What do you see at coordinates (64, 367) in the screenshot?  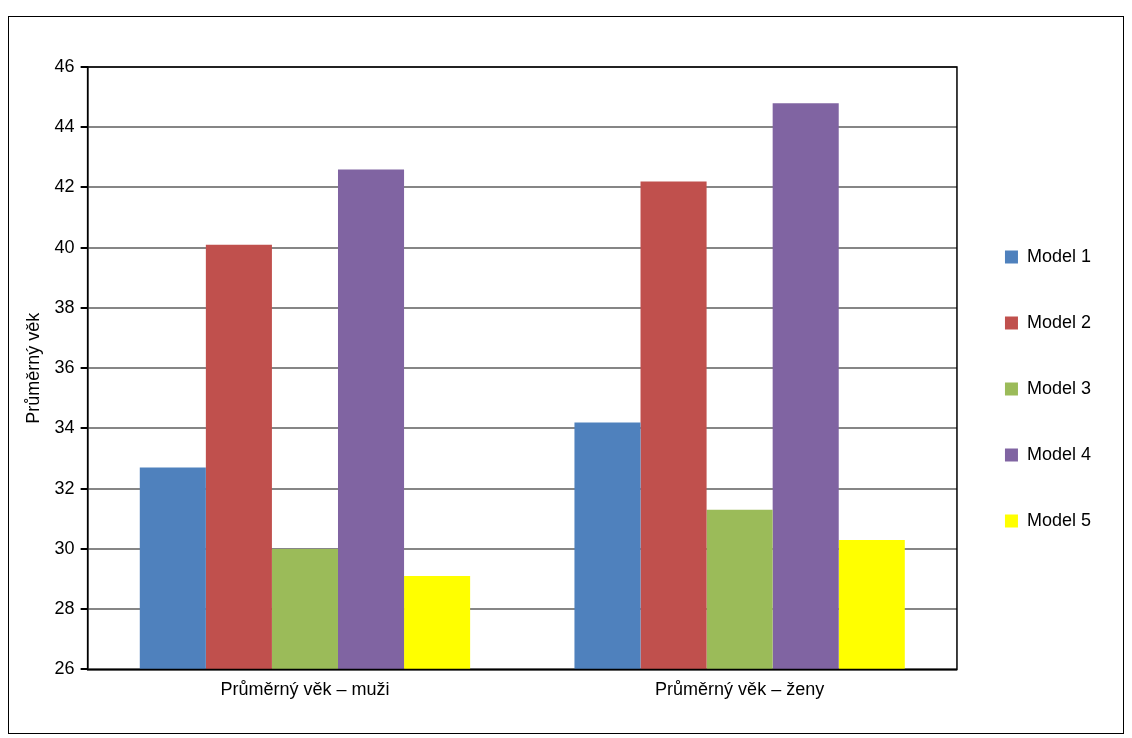 I see `y-tick-label: 36` at bounding box center [64, 367].